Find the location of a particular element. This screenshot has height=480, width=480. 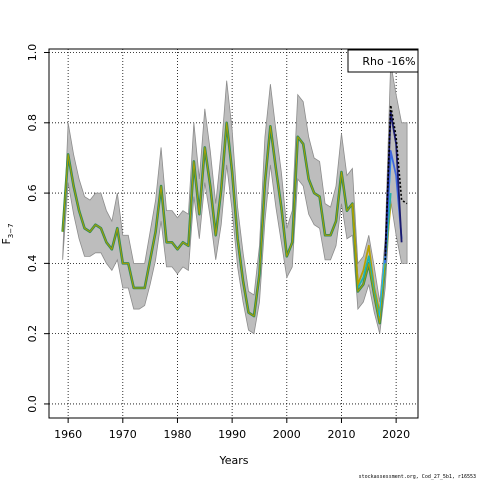

y-tick-label: 0.4 is located at coordinates (32, 264).